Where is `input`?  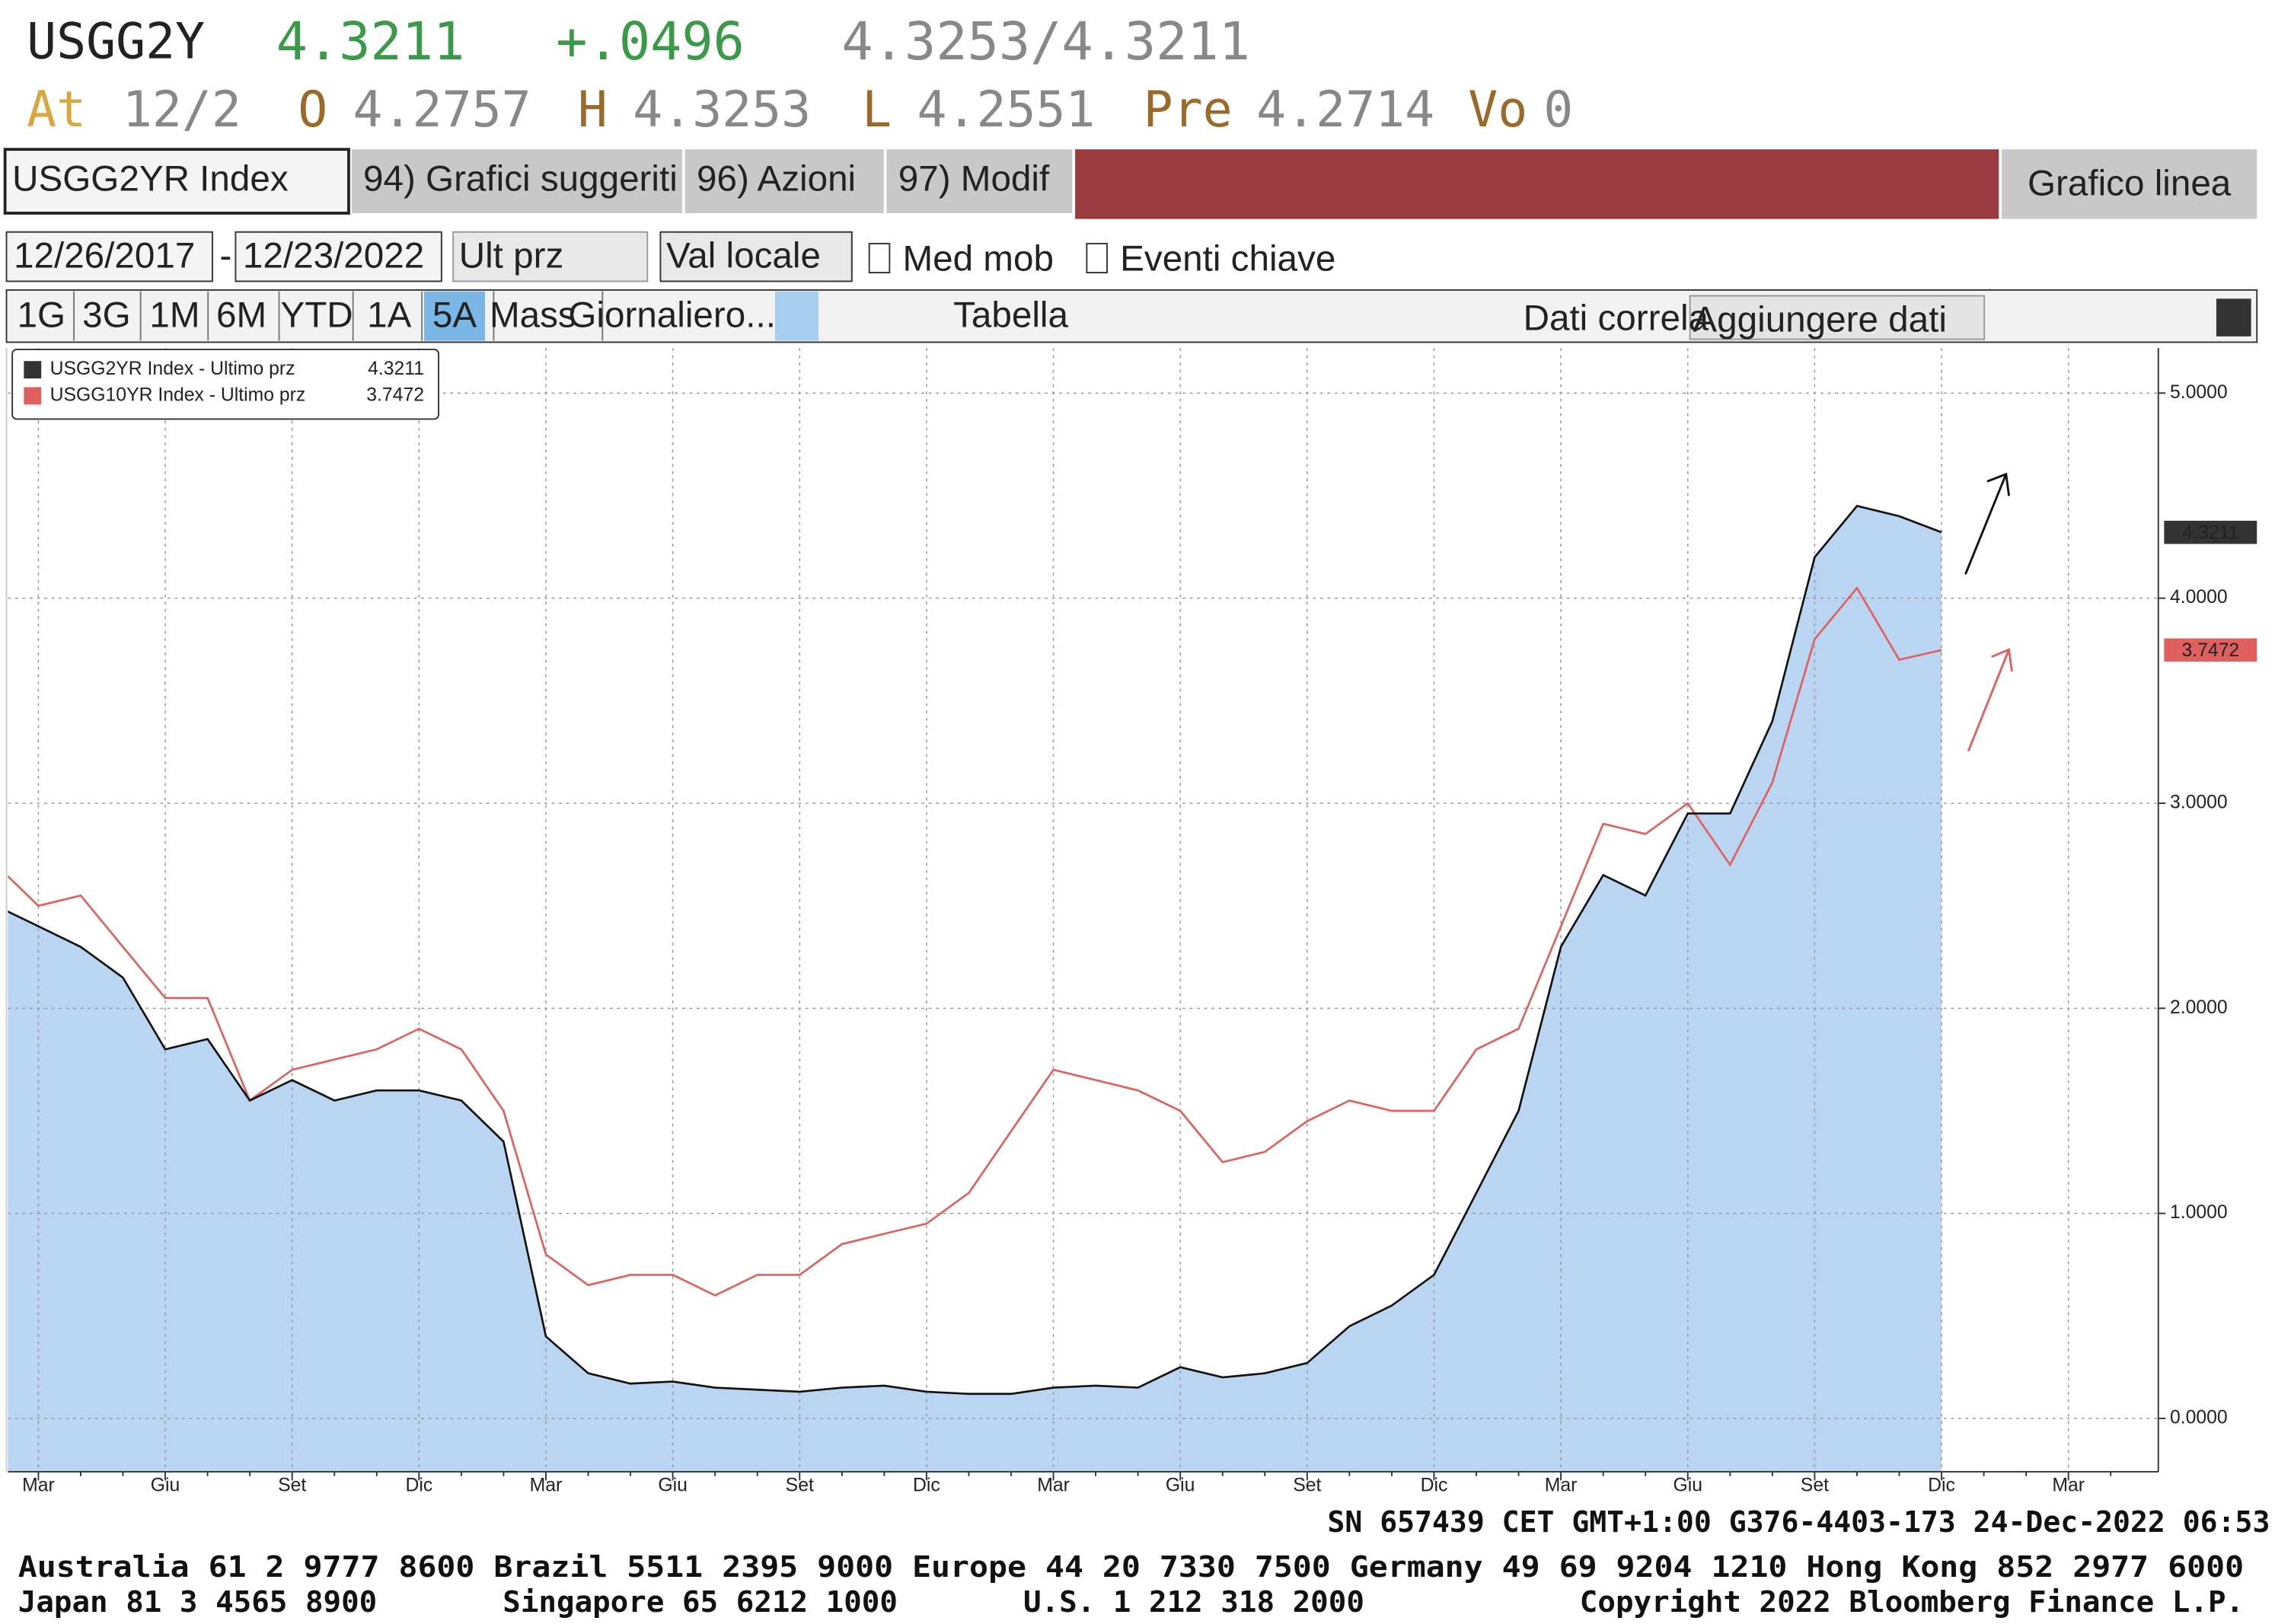 input is located at coordinates (1838, 318).